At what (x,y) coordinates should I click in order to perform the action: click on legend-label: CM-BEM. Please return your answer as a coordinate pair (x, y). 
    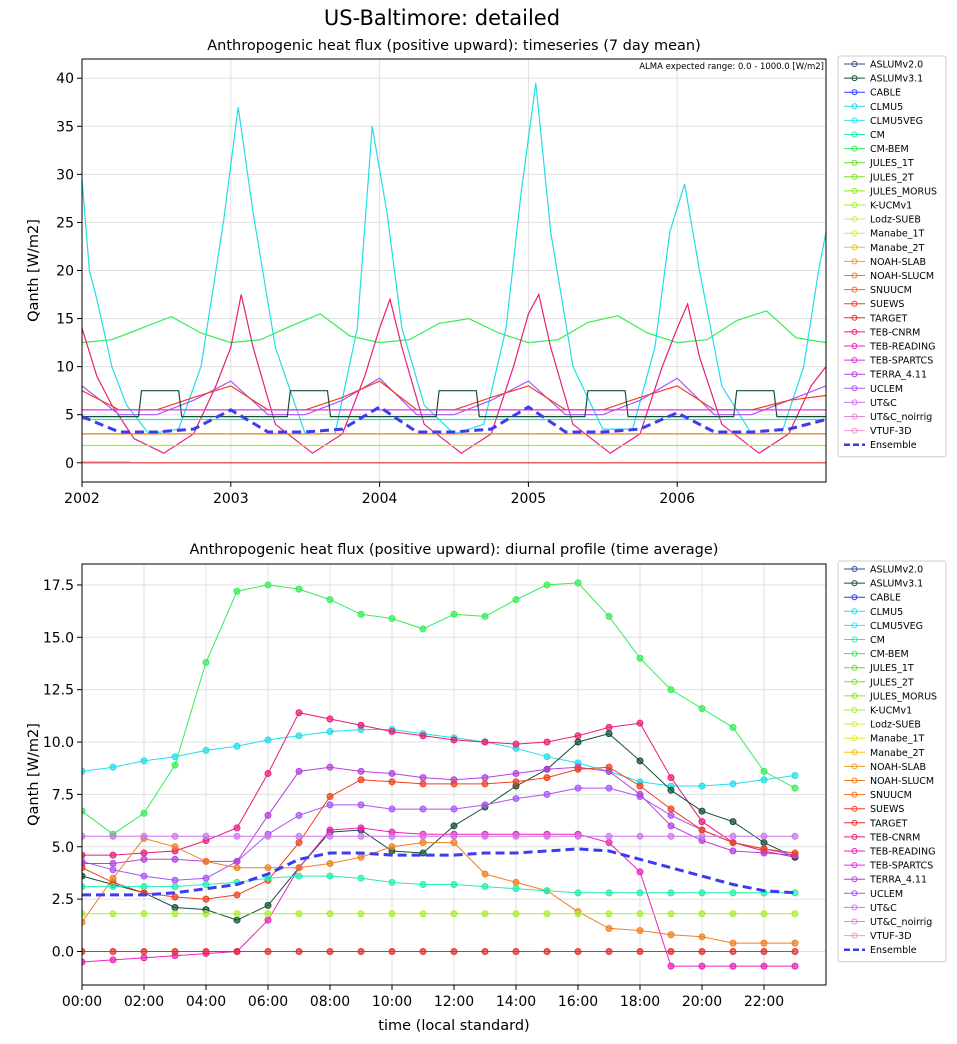
    Looking at the image, I should click on (889, 654).